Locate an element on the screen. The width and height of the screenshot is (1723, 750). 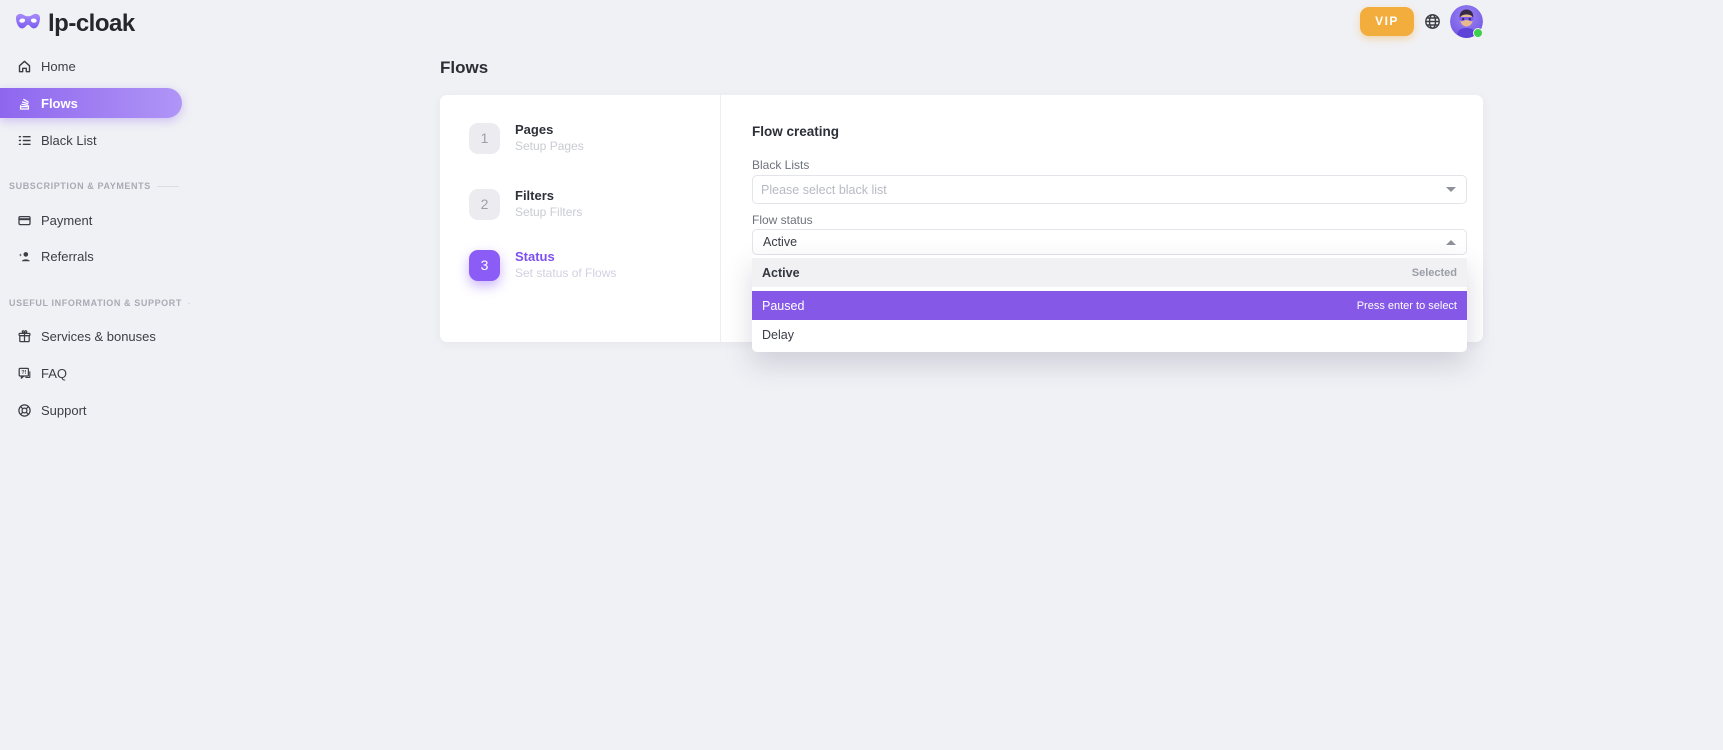
step-subtitle: Setup Filters is located at coordinates (549, 212).